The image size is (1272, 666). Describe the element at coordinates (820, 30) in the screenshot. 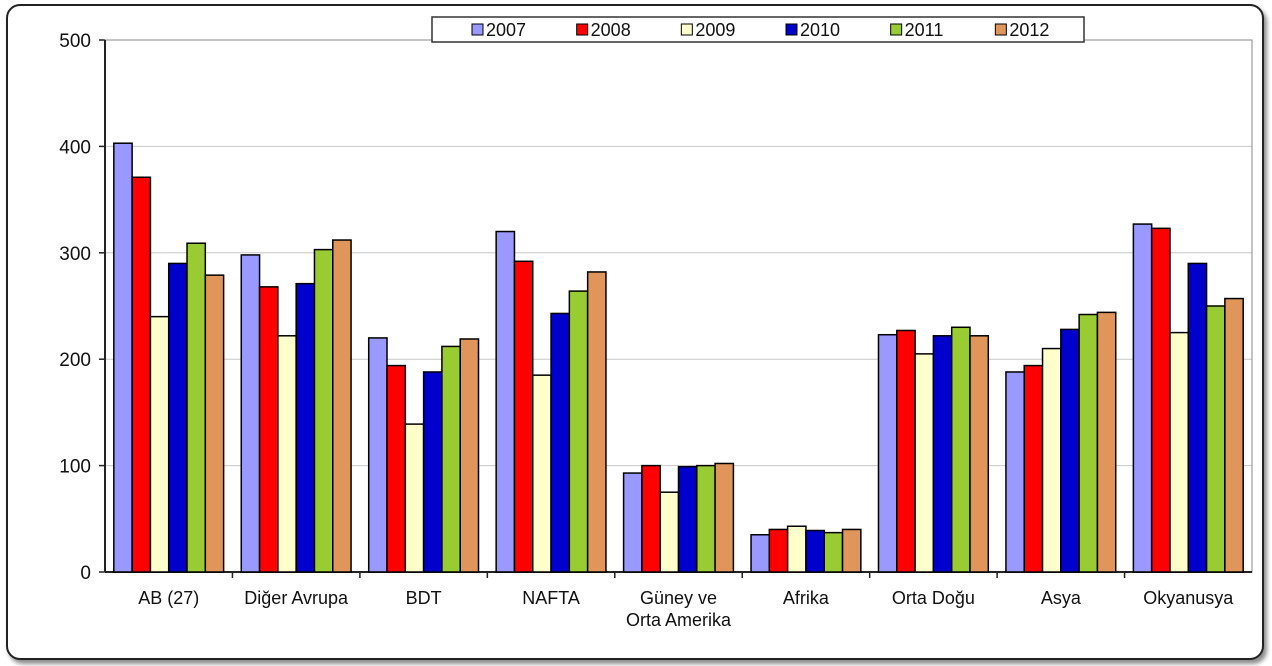

I see `legend-label-2010: 2010` at that location.